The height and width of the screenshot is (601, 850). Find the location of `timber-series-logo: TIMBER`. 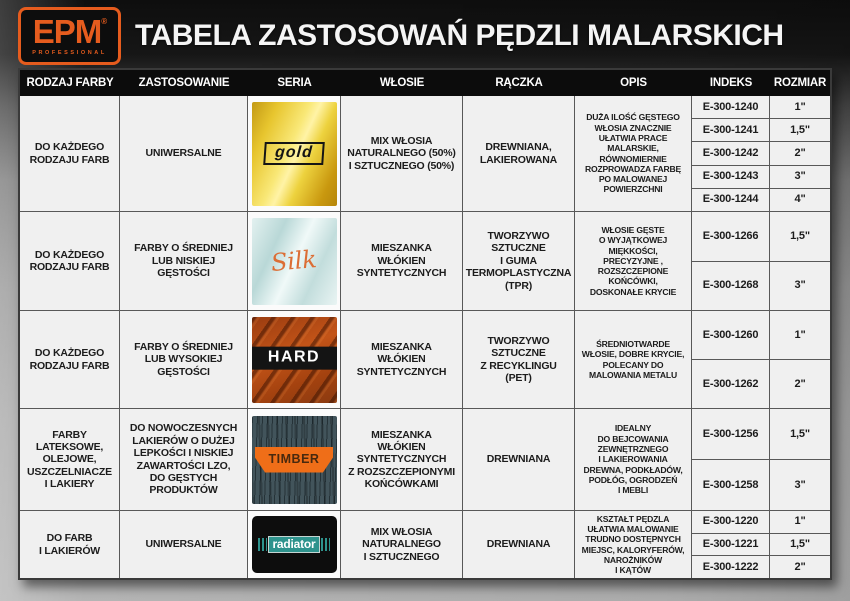

timber-series-logo: TIMBER is located at coordinates (294, 459).